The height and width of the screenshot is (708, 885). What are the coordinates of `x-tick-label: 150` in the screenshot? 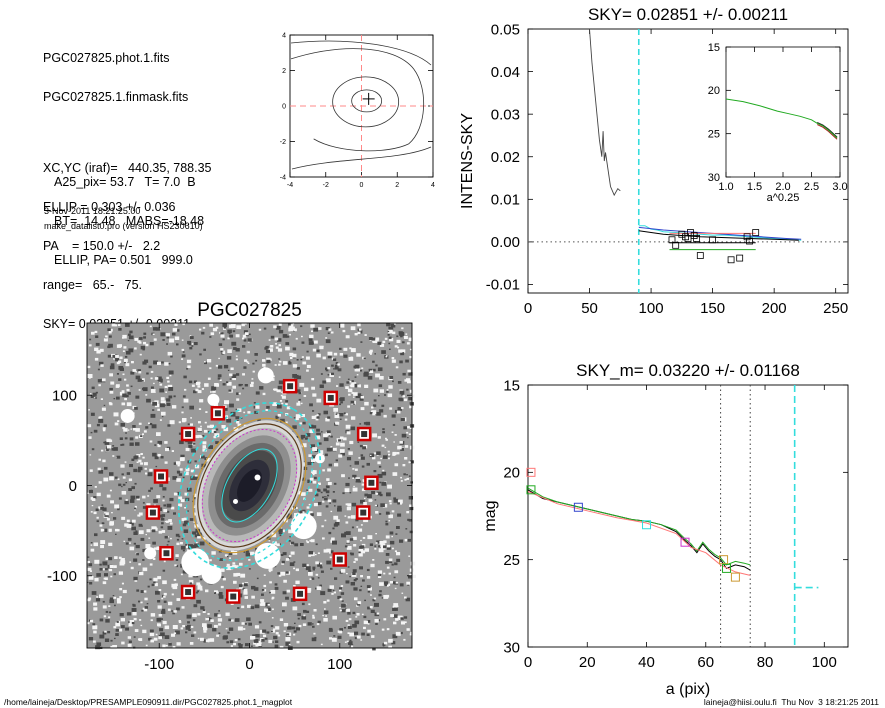 It's located at (712, 308).